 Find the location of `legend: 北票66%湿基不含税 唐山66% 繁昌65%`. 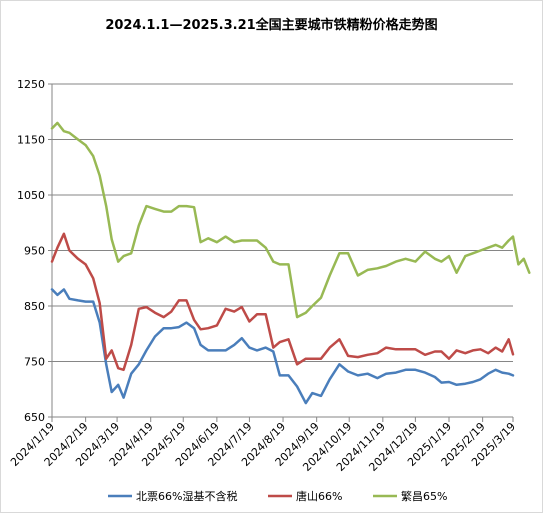

legend: 北票66%湿基不含税 唐山66% 繁昌65% is located at coordinates (277, 496).